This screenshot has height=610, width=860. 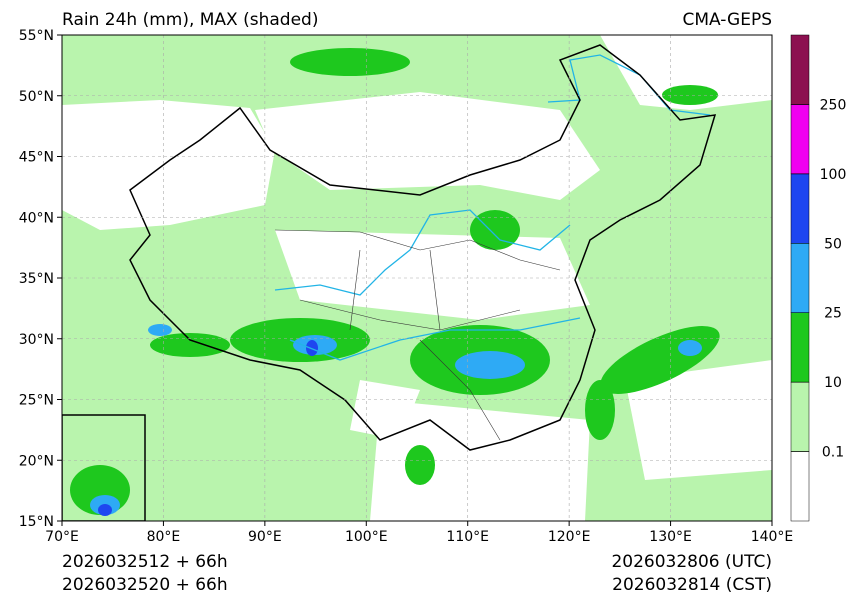 I want to click on y-tick-label: 45°N, so click(x=36, y=158).